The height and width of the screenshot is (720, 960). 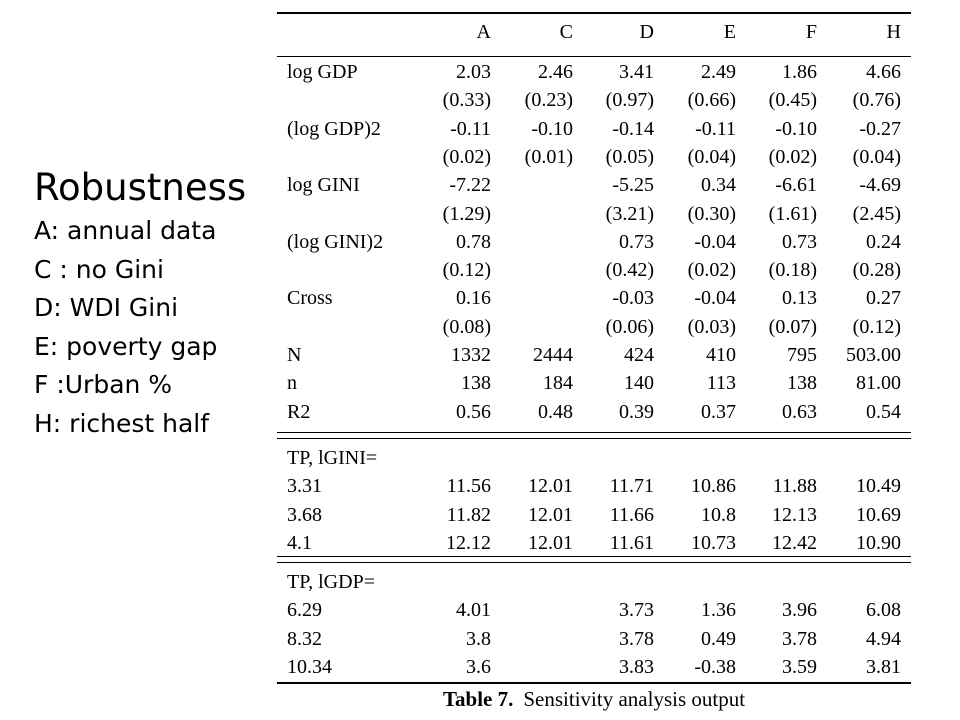 I want to click on table-cell: 0.27, so click(x=883, y=298).